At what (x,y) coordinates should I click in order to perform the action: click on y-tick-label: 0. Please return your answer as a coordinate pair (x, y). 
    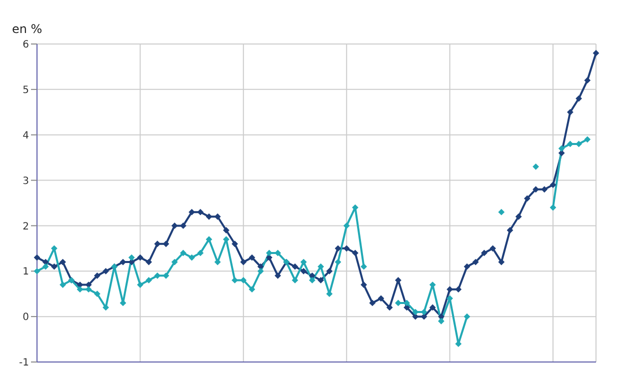
    Looking at the image, I should click on (25, 318).